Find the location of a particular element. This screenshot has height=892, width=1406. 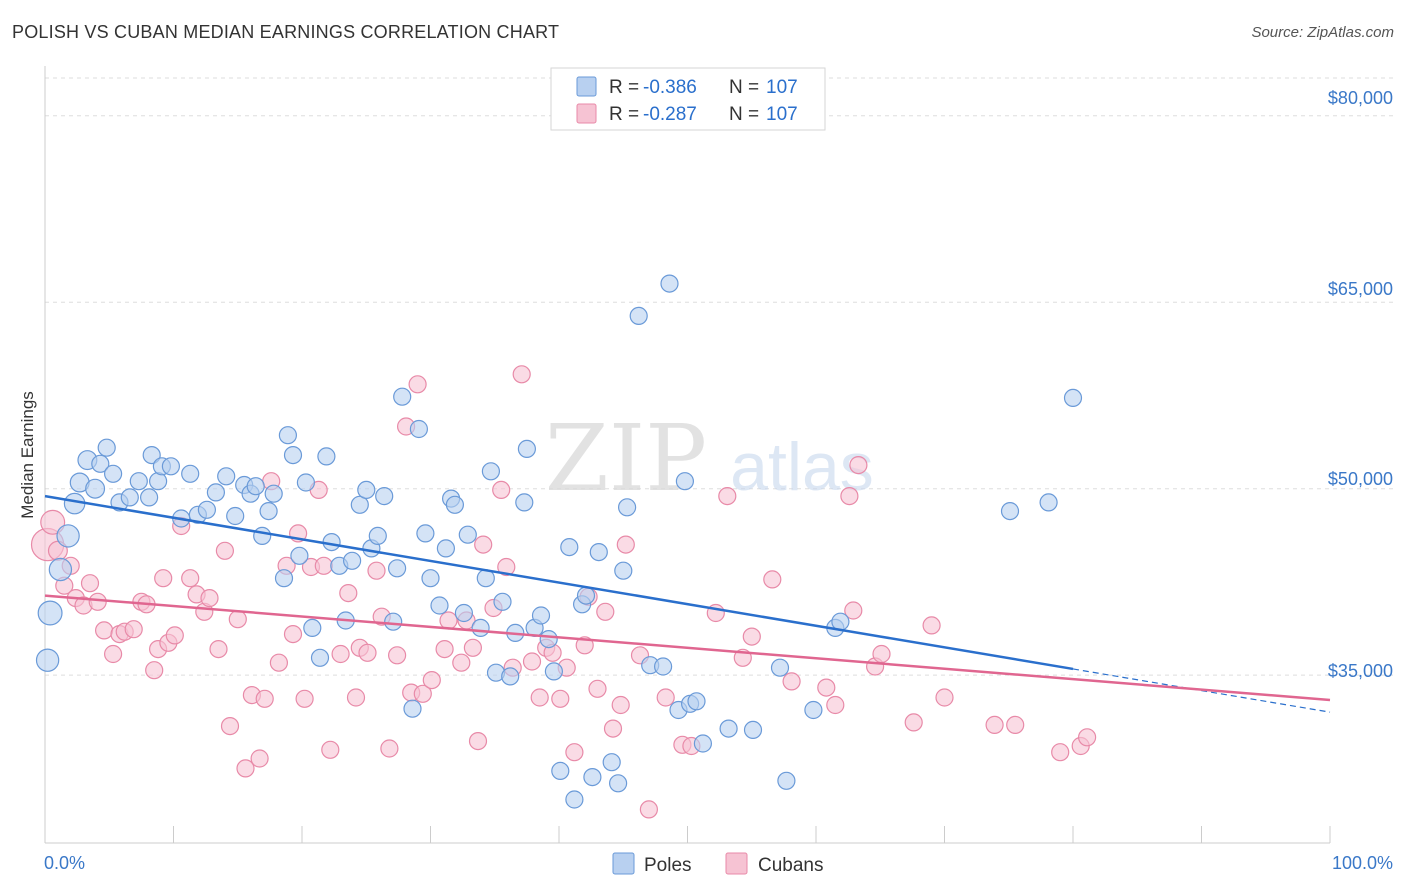

y-tick-label-80000: $80,000 is located at coordinates (1360, 98).